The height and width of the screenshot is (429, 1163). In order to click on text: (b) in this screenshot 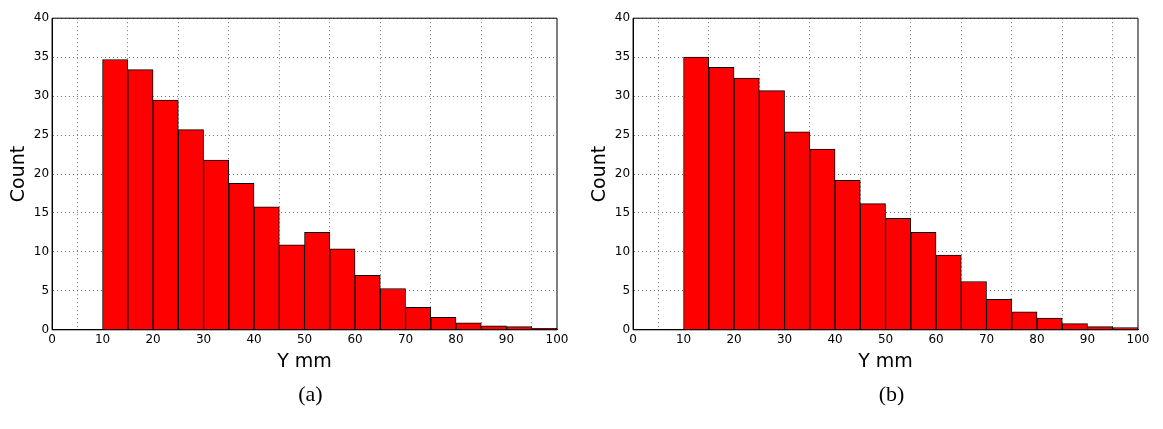, I will do `click(891, 394)`.